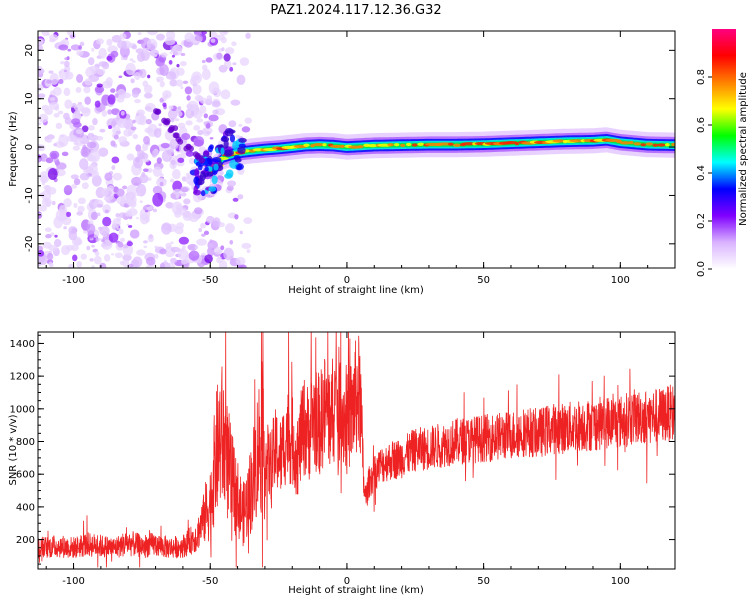  Describe the element at coordinates (73, 280) in the screenshot. I see `spectrogram-x-tick-label: -100` at that location.